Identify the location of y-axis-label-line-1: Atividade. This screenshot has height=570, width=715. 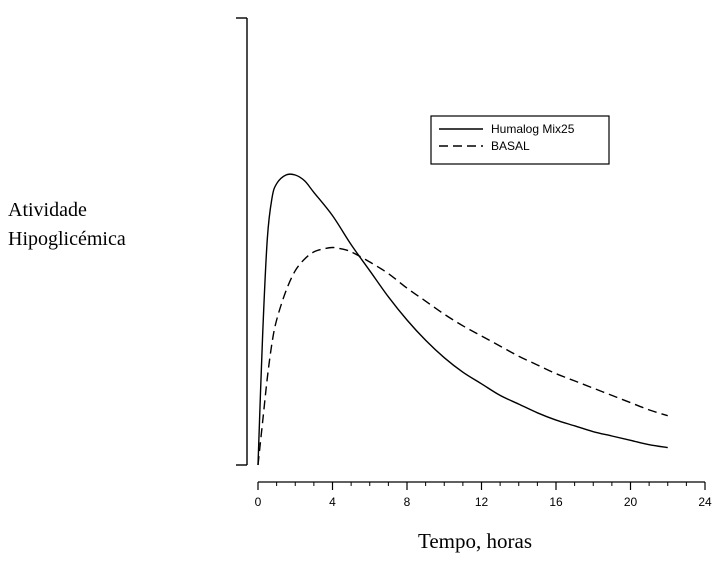
(47, 210).